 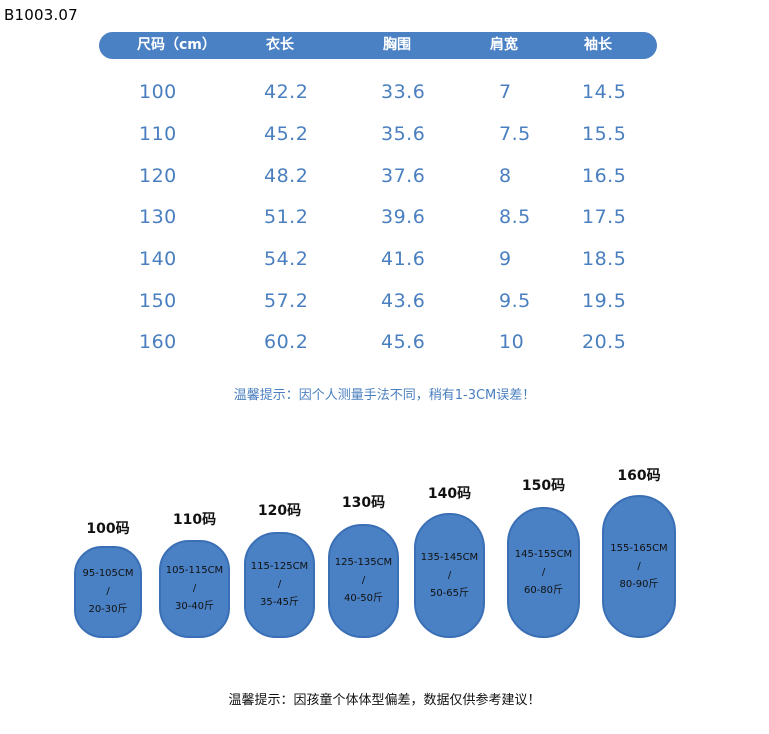 What do you see at coordinates (604, 259) in the screenshot?
I see `cell-sleeve: 18.5` at bounding box center [604, 259].